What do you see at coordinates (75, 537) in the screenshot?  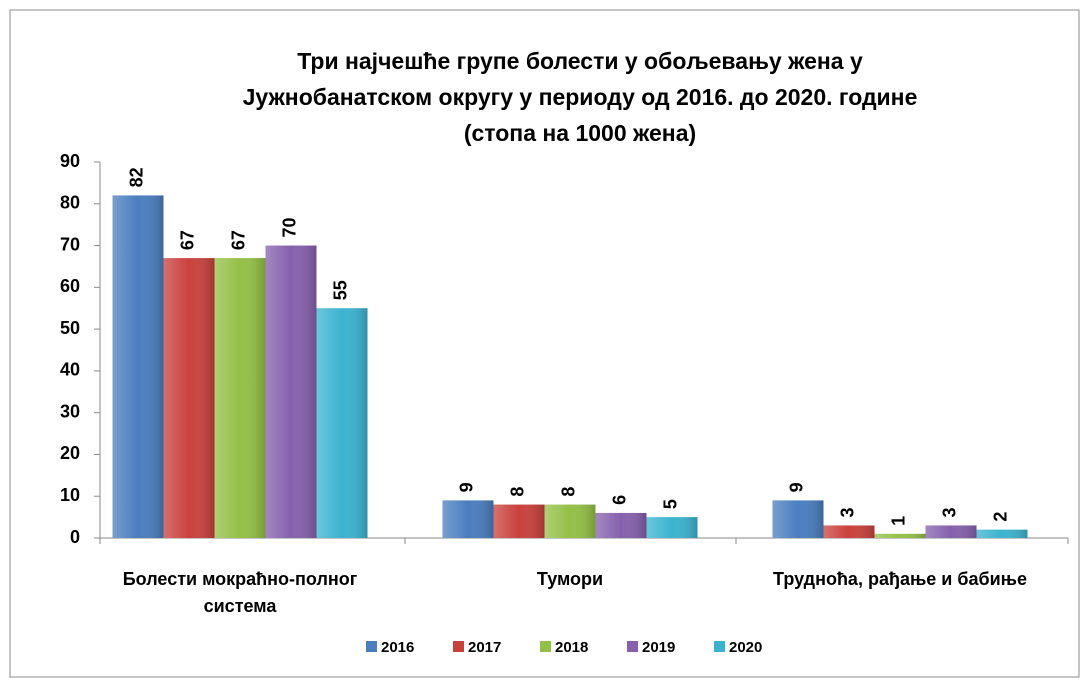 I see `y-tick-label: 0` at bounding box center [75, 537].